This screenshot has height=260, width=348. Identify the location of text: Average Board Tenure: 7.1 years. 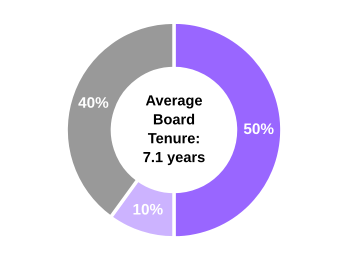
(174, 130).